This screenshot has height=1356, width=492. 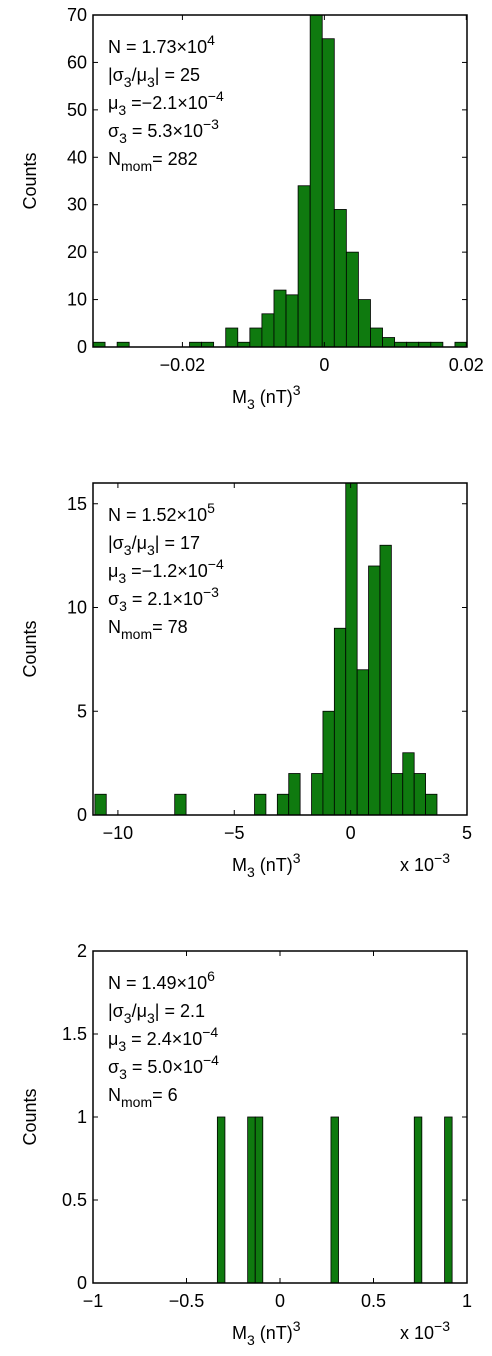 What do you see at coordinates (74, 1034) in the screenshot?
I see `y-tick-label: 1.5` at bounding box center [74, 1034].